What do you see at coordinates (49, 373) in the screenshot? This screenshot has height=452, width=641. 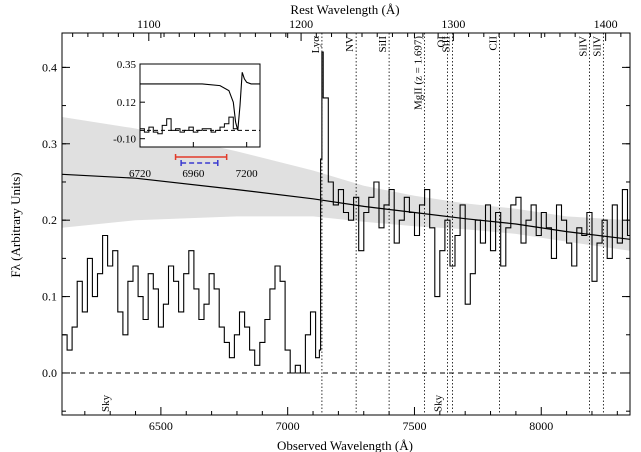 I see `y-tick-label: 0.0` at bounding box center [49, 373].